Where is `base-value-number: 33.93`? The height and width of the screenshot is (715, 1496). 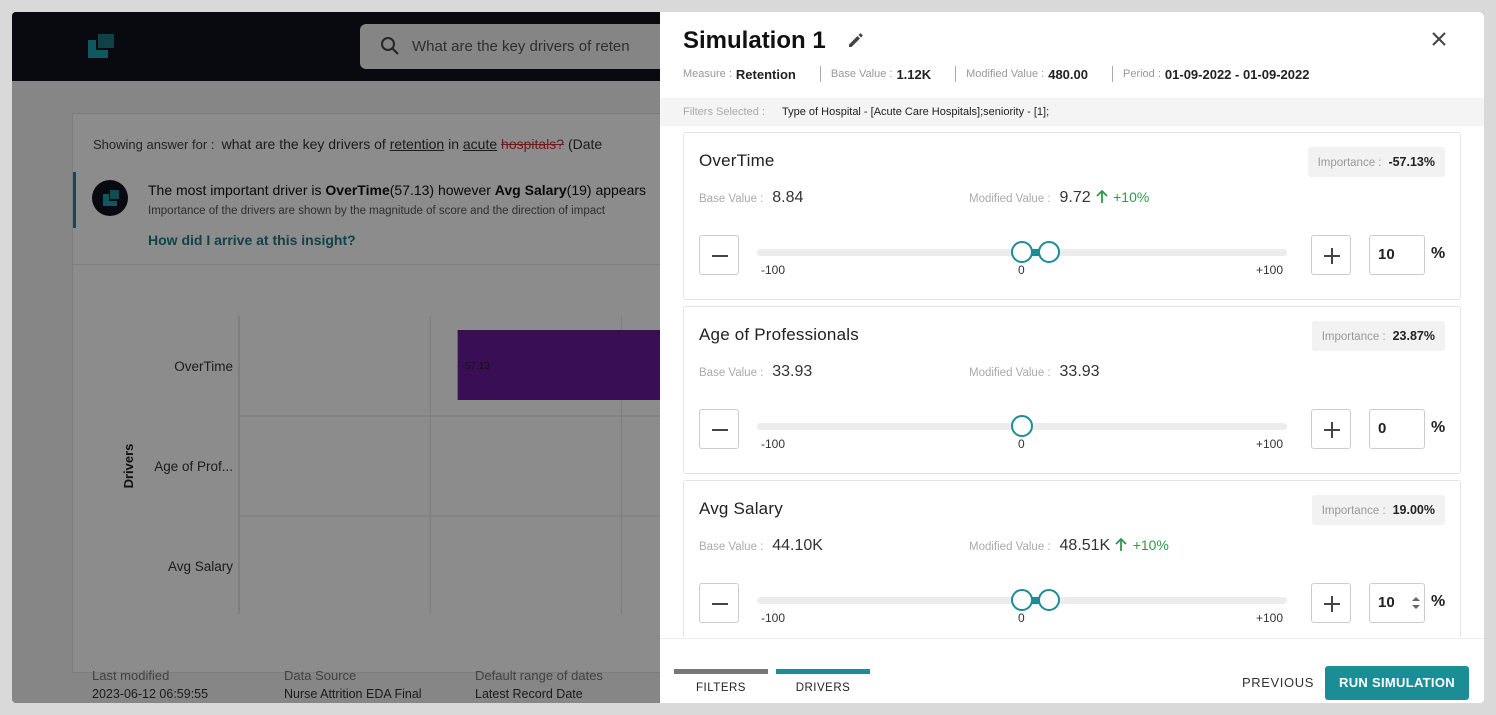
base-value-number: 33.93 is located at coordinates (792, 371).